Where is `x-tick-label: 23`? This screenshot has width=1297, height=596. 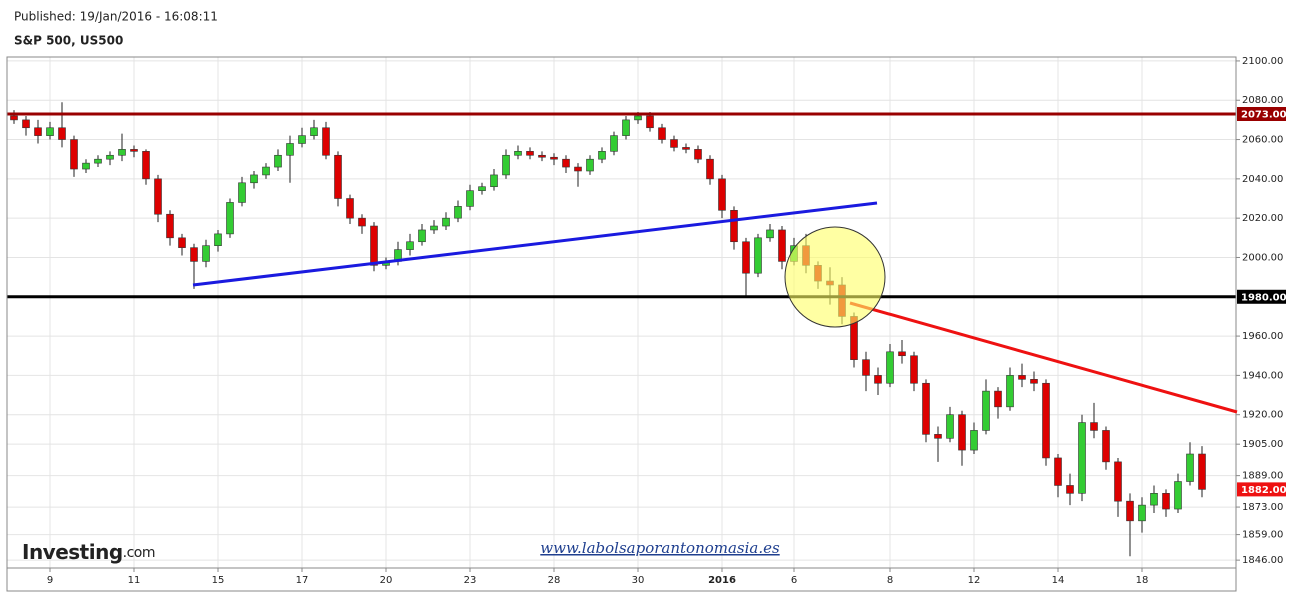
x-tick-label: 23 is located at coordinates (470, 580).